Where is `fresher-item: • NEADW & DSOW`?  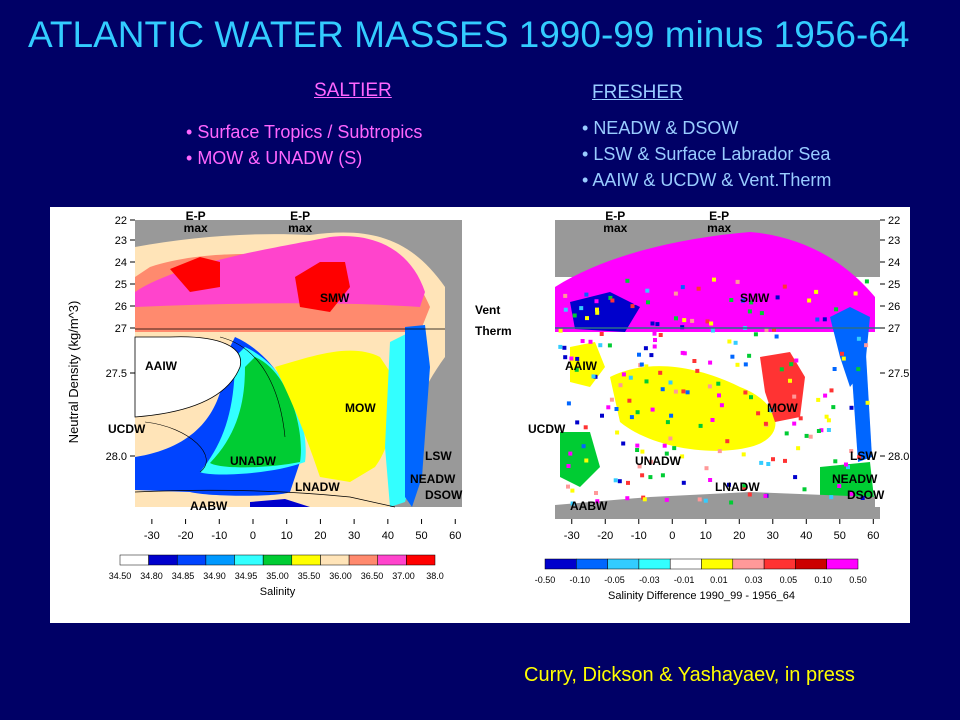
fresher-item: • NEADW & DSOW is located at coordinates (660, 128).